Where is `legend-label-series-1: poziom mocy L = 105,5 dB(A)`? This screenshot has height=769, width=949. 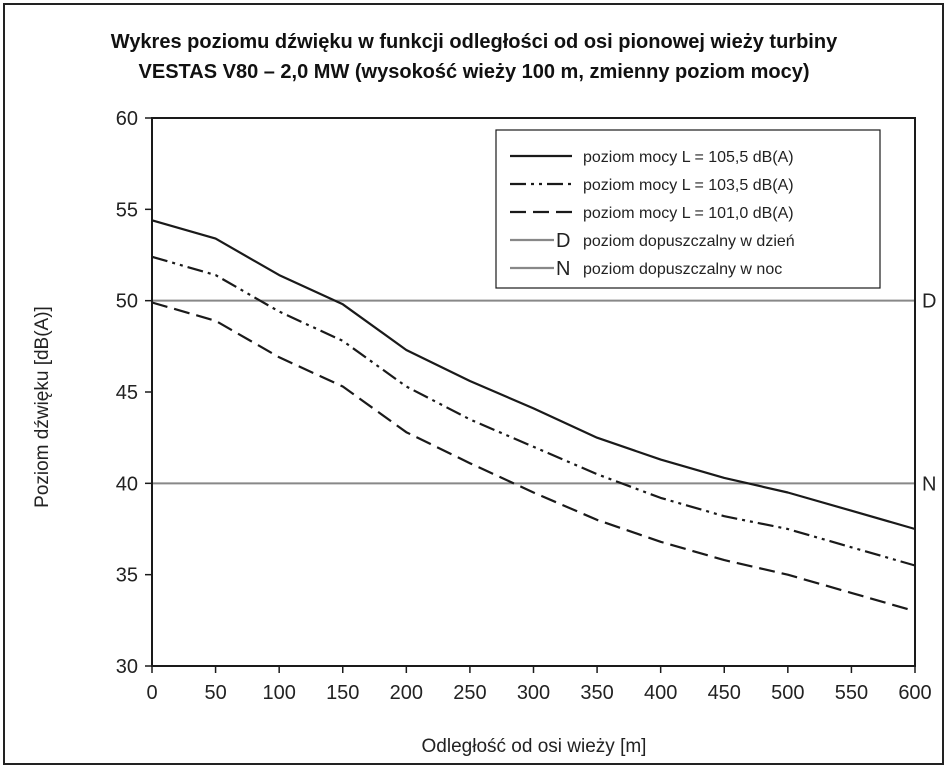
legend-label-series-1: poziom mocy L = 105,5 dB(A) is located at coordinates (688, 157).